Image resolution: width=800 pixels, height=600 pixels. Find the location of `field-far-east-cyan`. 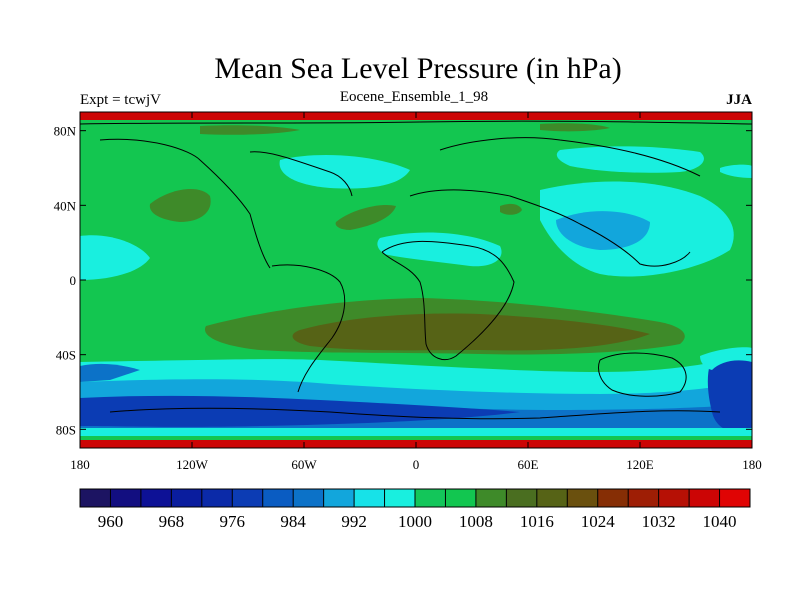

field-far-east-cyan is located at coordinates (630, 159).